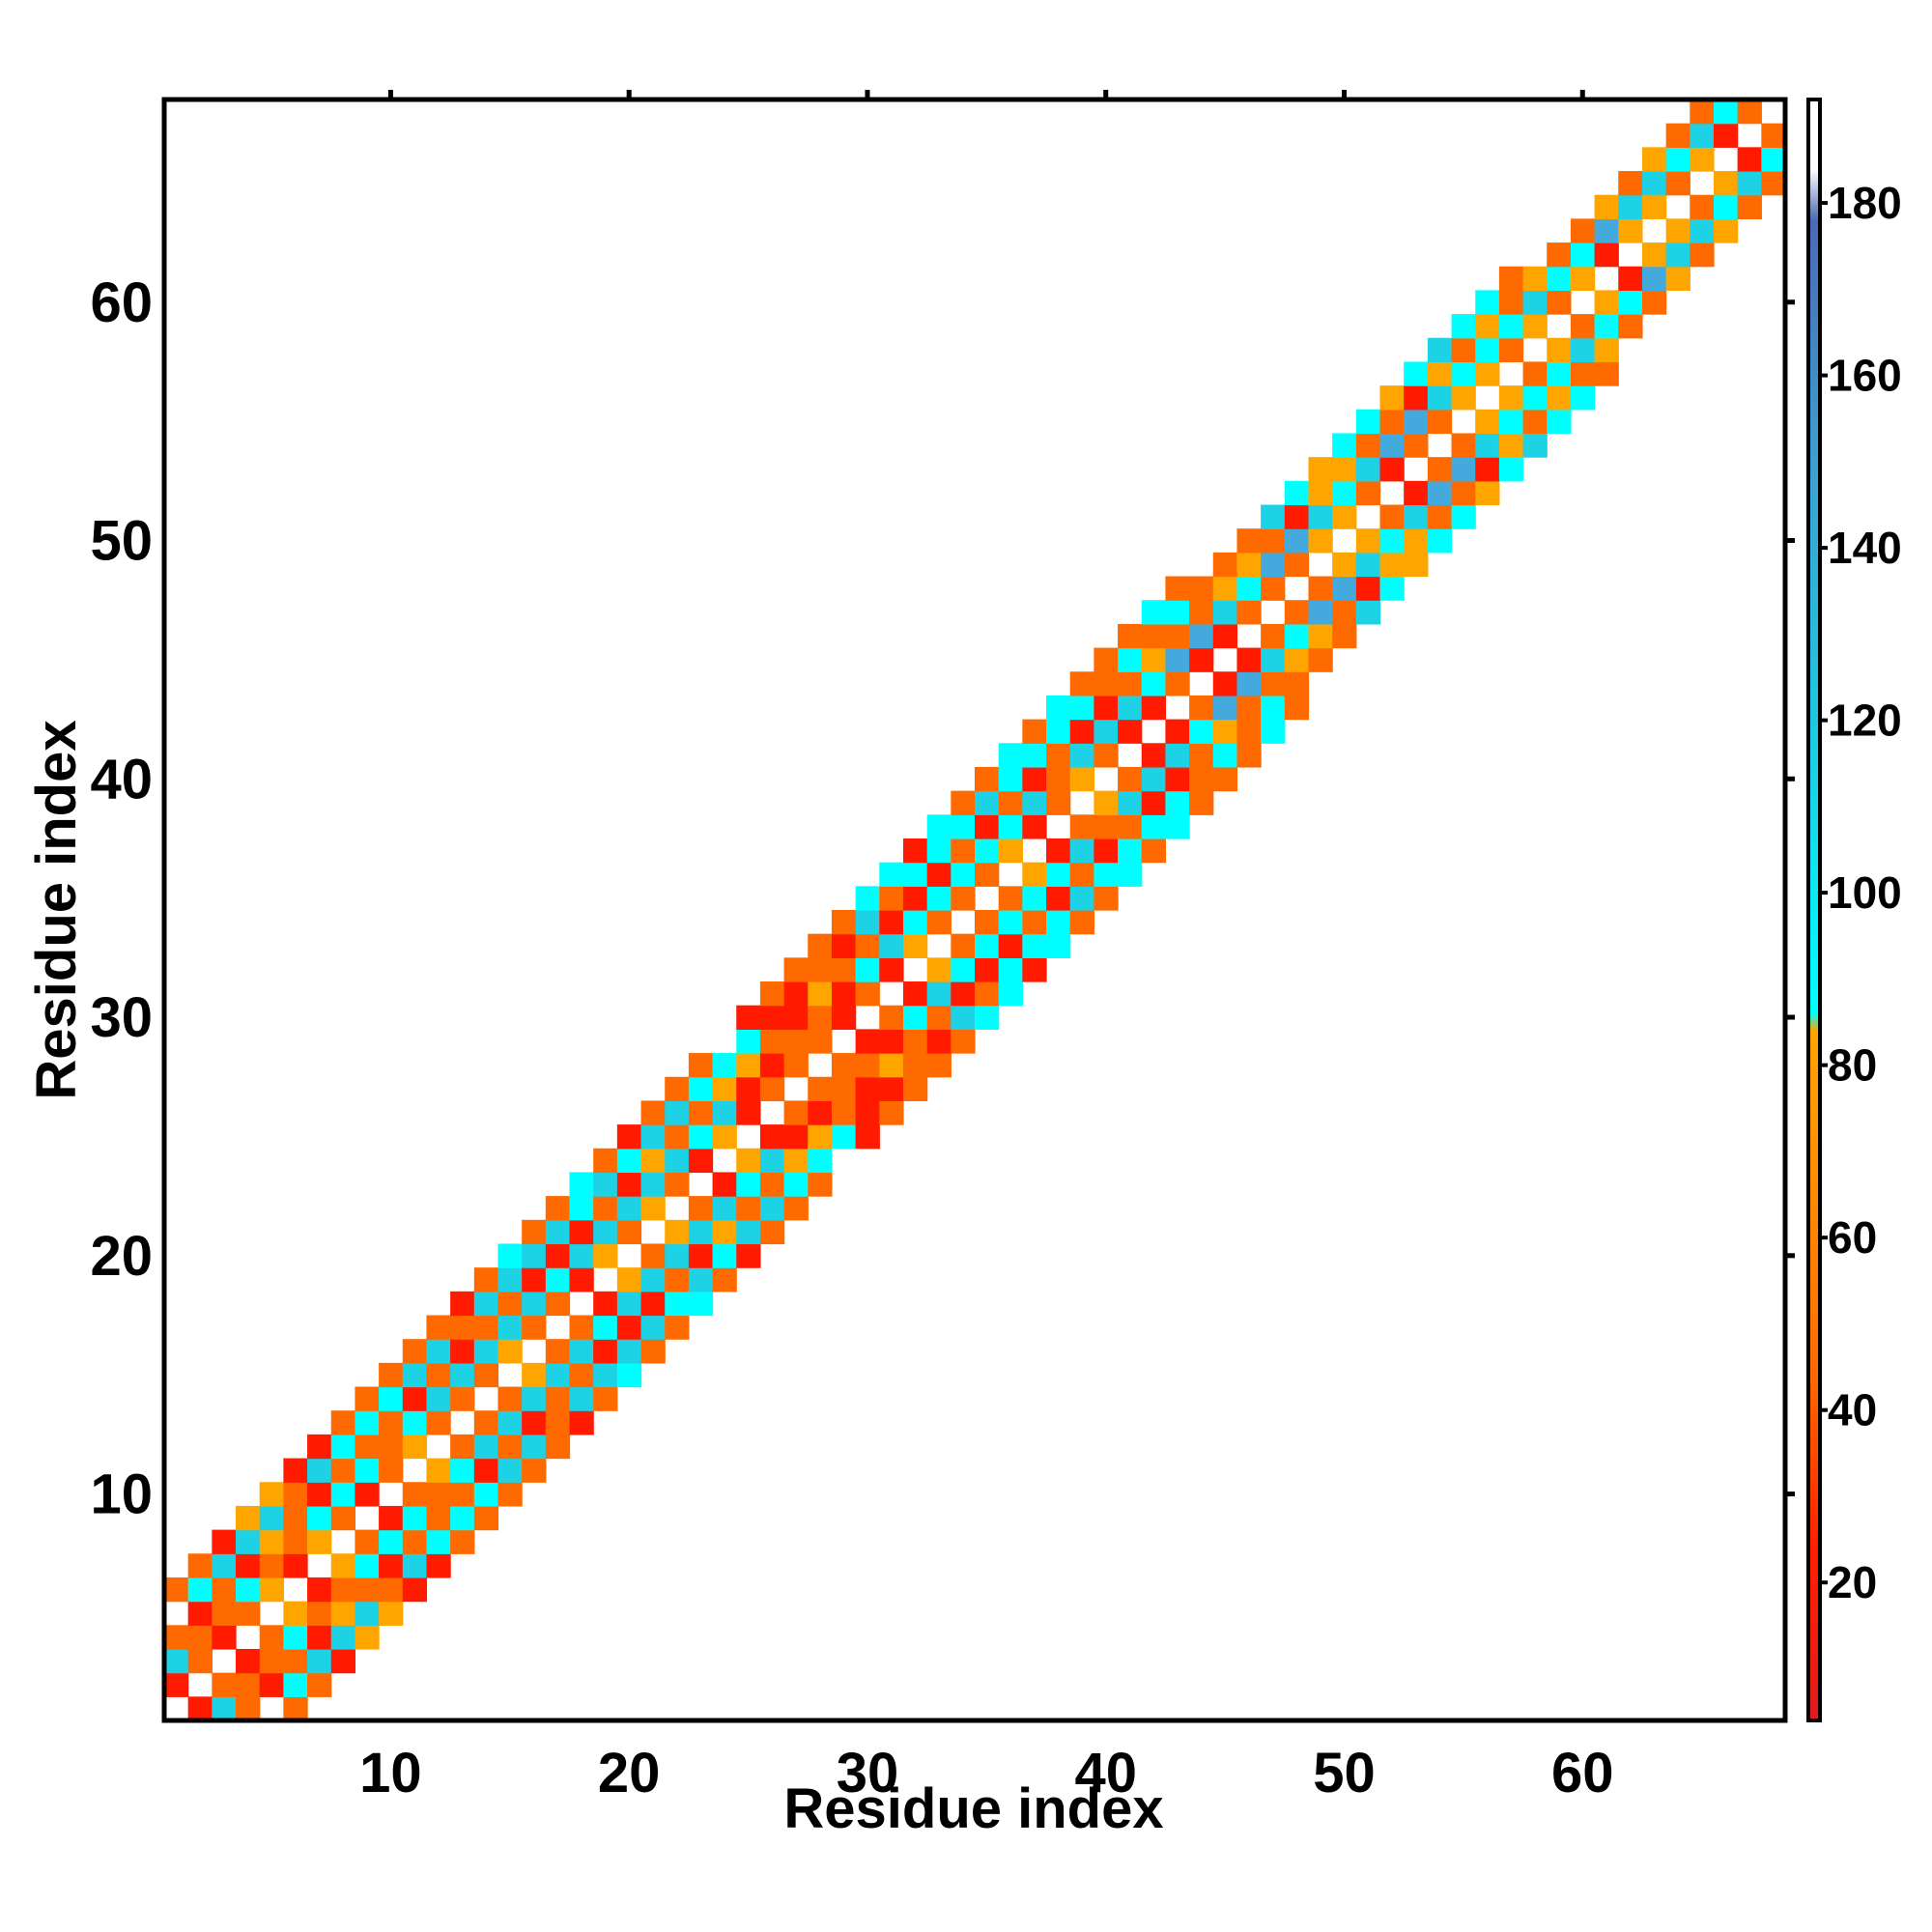  Describe the element at coordinates (121, 1256) in the screenshot. I see `y-tick-label: 20` at that location.